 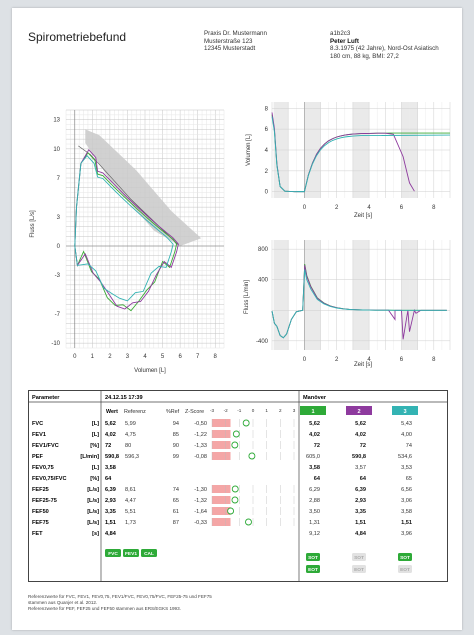 What do you see at coordinates (402, 208) in the screenshot?
I see `vt-xtick-label: 6` at bounding box center [402, 208].